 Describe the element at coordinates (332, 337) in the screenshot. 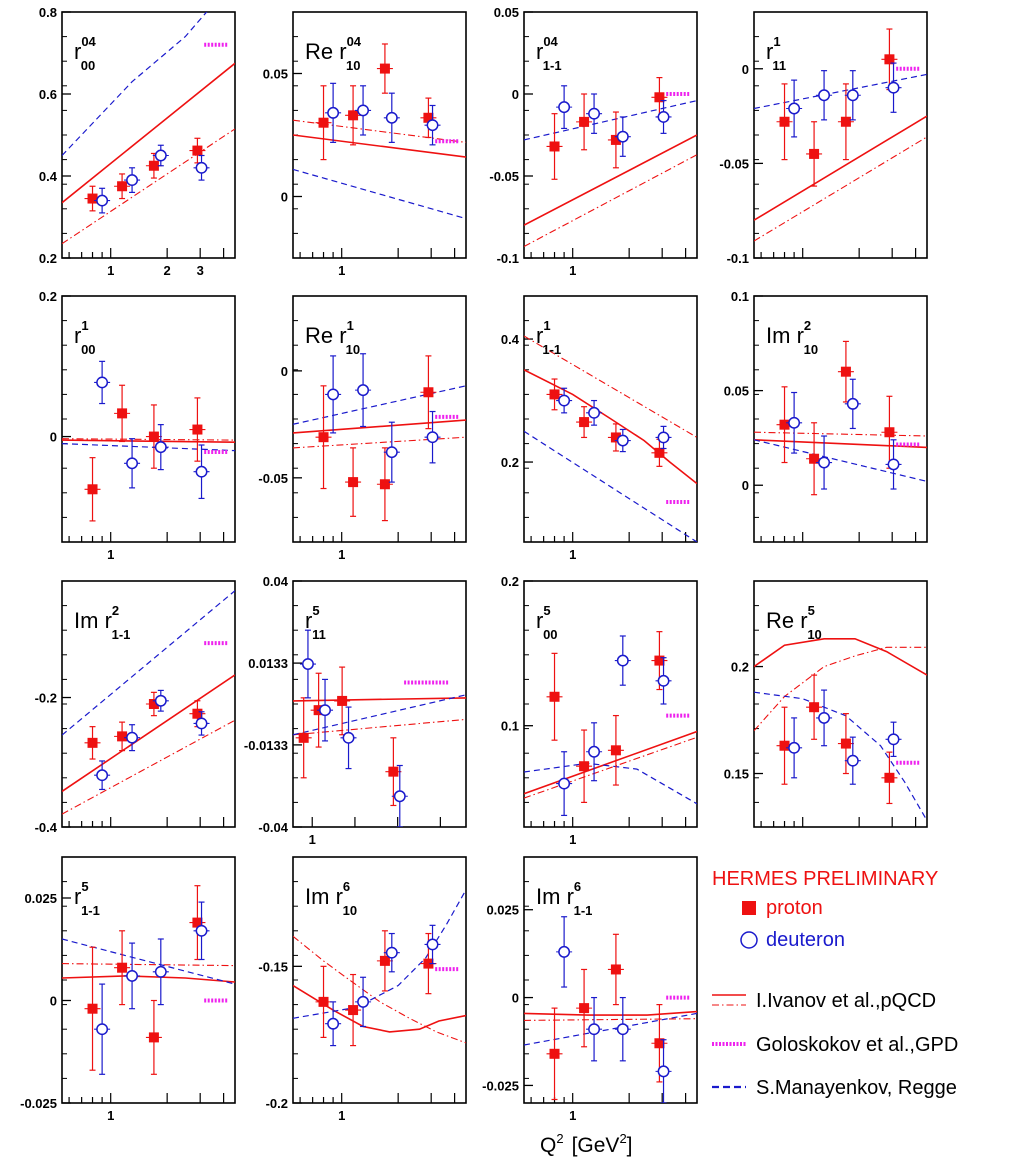

I see `panel-label: Re r1 10` at that location.